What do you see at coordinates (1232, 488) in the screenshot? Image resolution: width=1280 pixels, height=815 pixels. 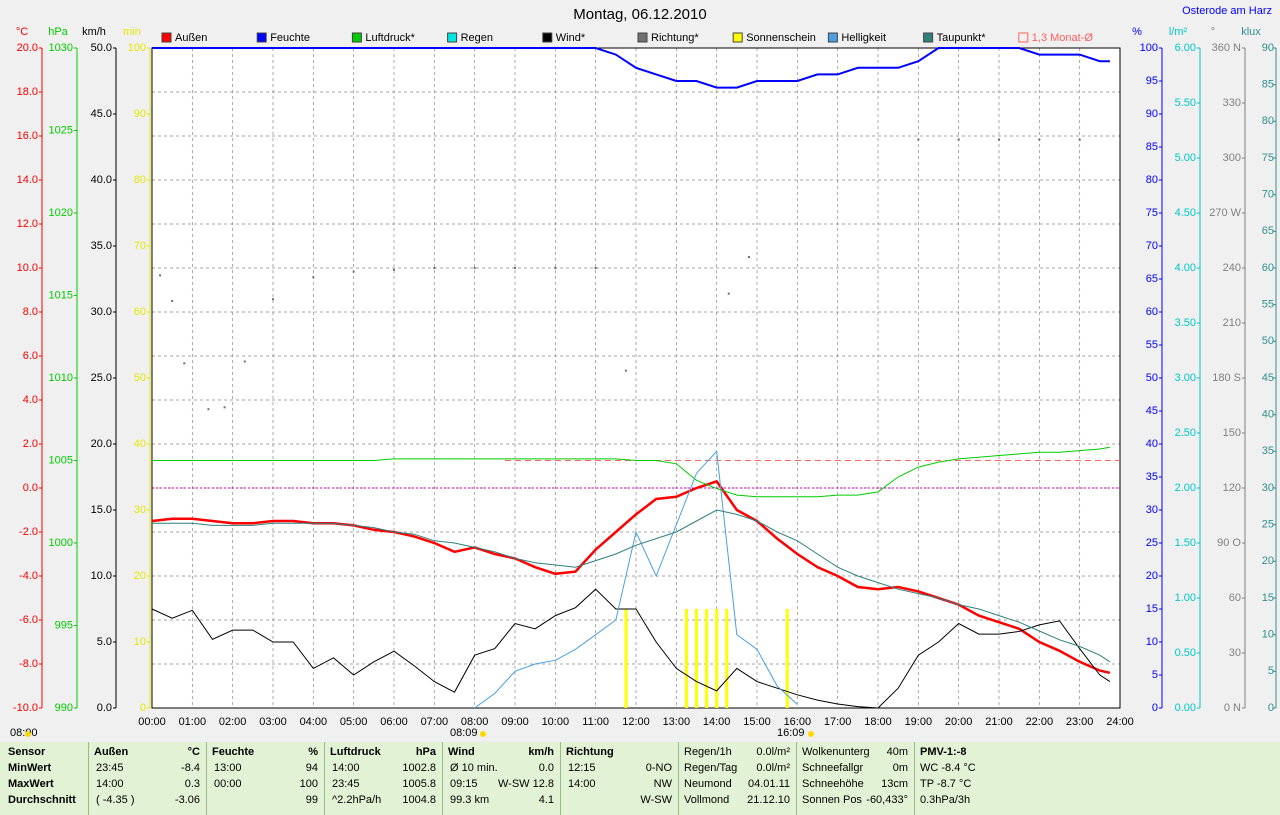 I see `y-tick-label: 120` at bounding box center [1232, 488].